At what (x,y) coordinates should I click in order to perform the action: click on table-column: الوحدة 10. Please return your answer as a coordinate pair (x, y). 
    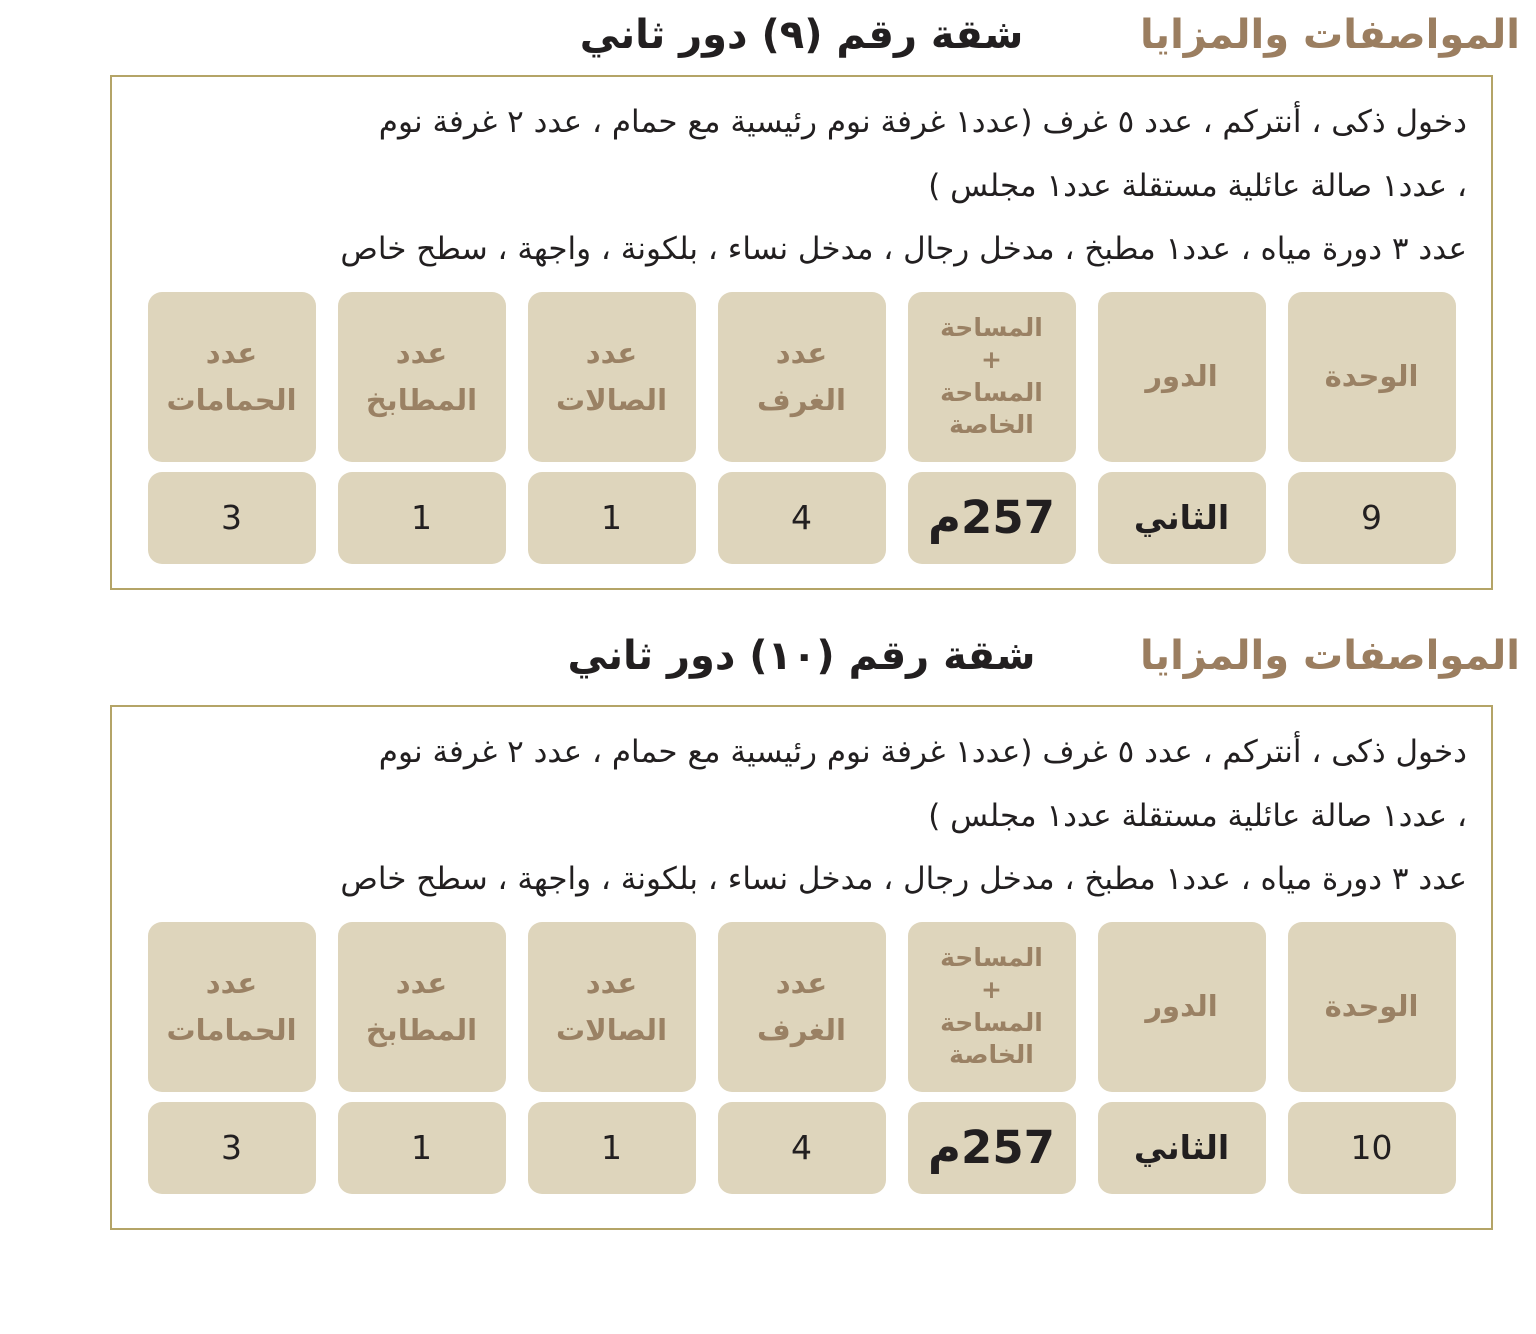
    Looking at the image, I should click on (1371, 1057).